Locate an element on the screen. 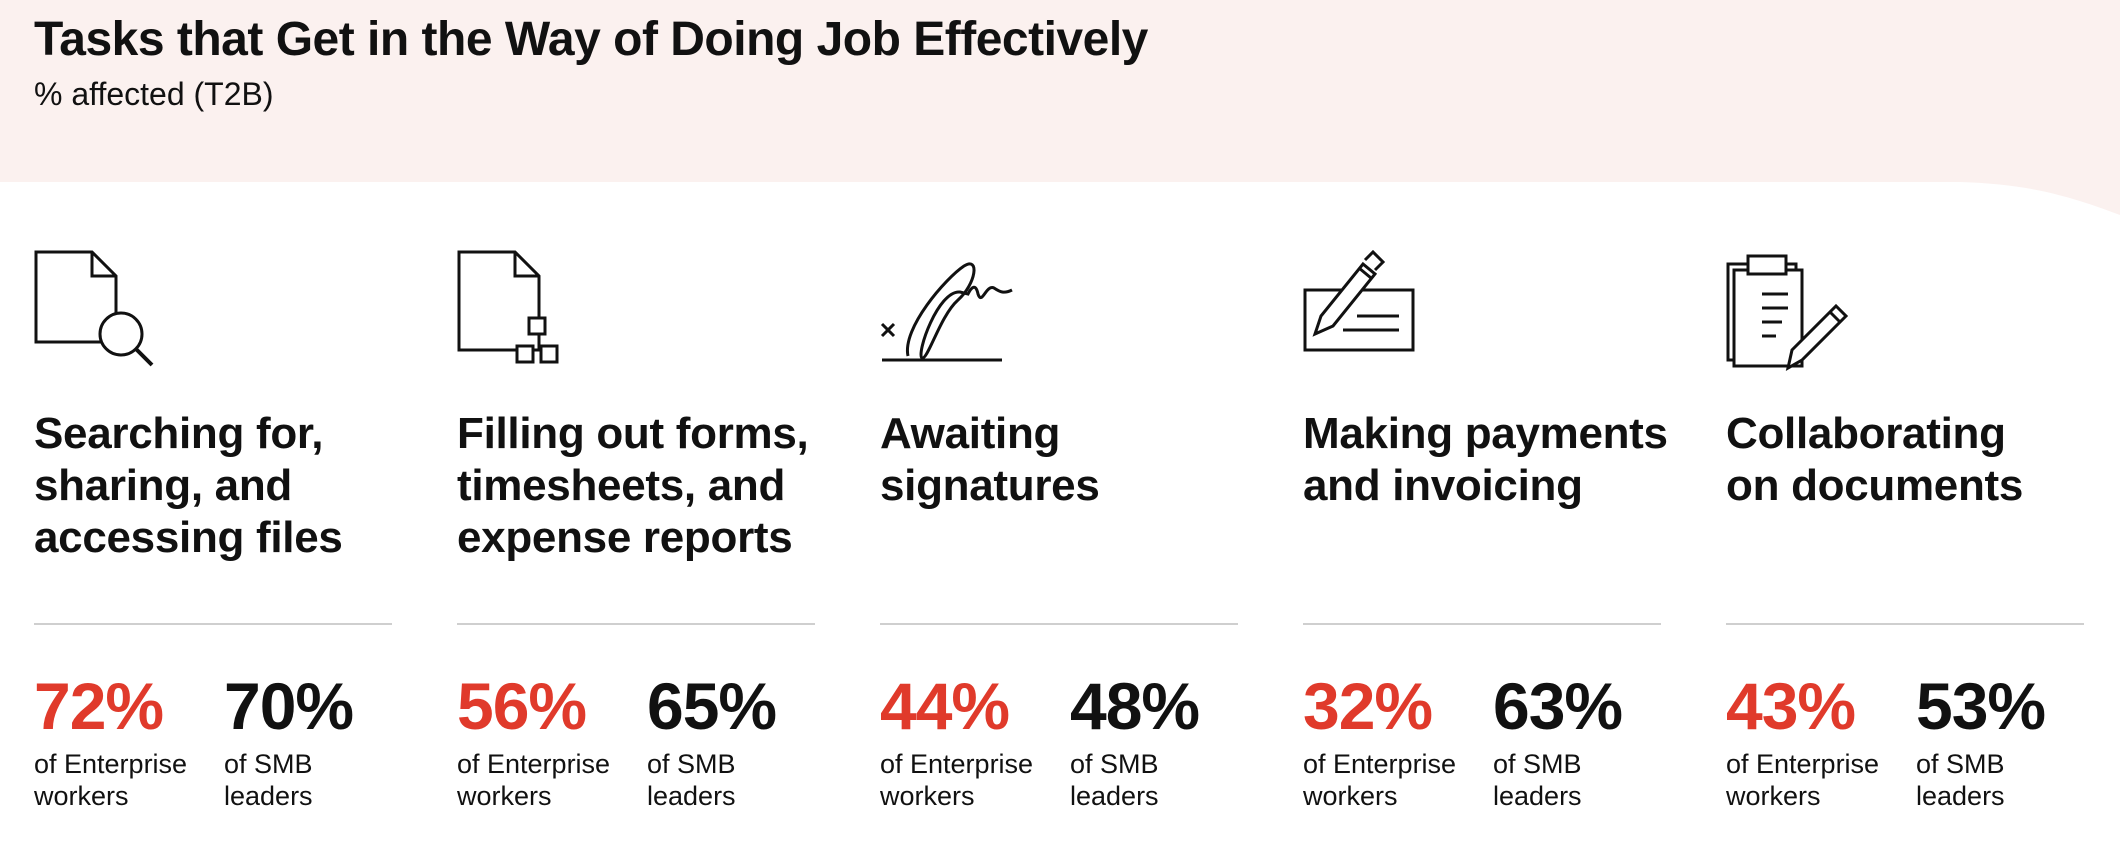 The image size is (2120, 854). smb-percent: 53% is located at coordinates (1981, 706).